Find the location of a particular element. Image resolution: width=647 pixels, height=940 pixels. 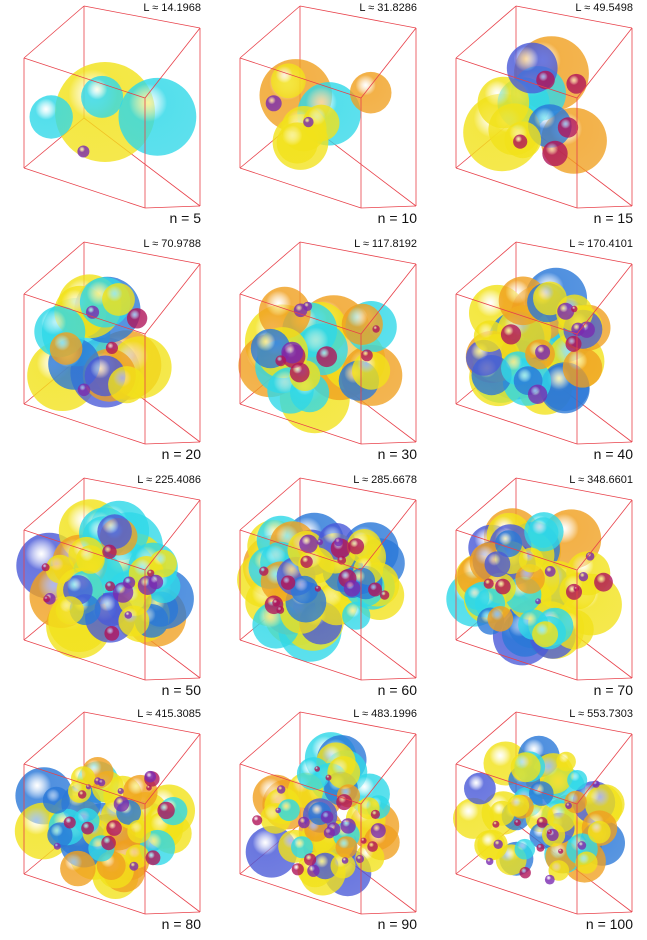

packing-panel: L ≈ 415.3085 n = 80 is located at coordinates (107, 823).